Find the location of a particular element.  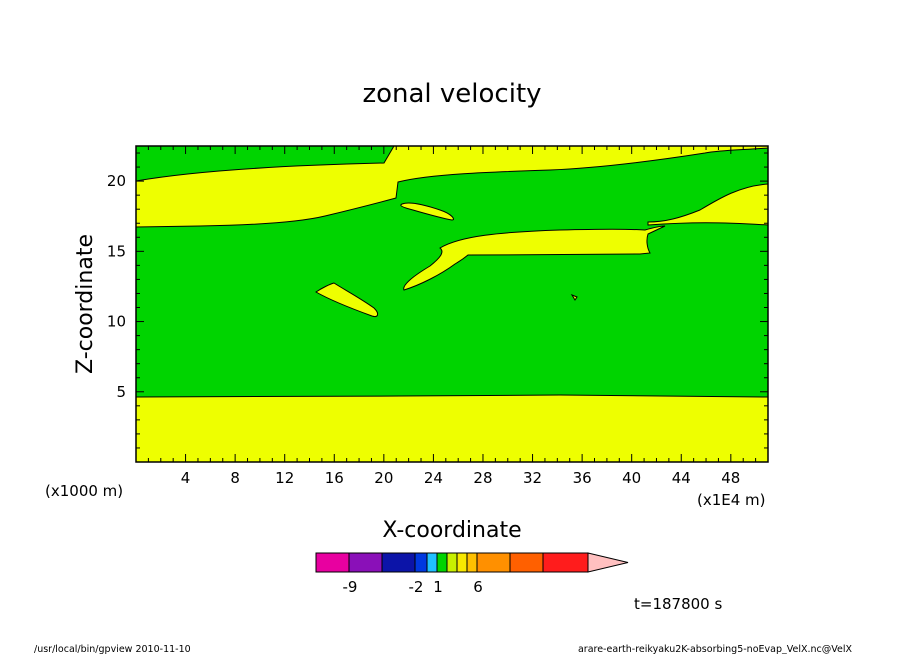

x-tick-label: 44 is located at coordinates (681, 478).